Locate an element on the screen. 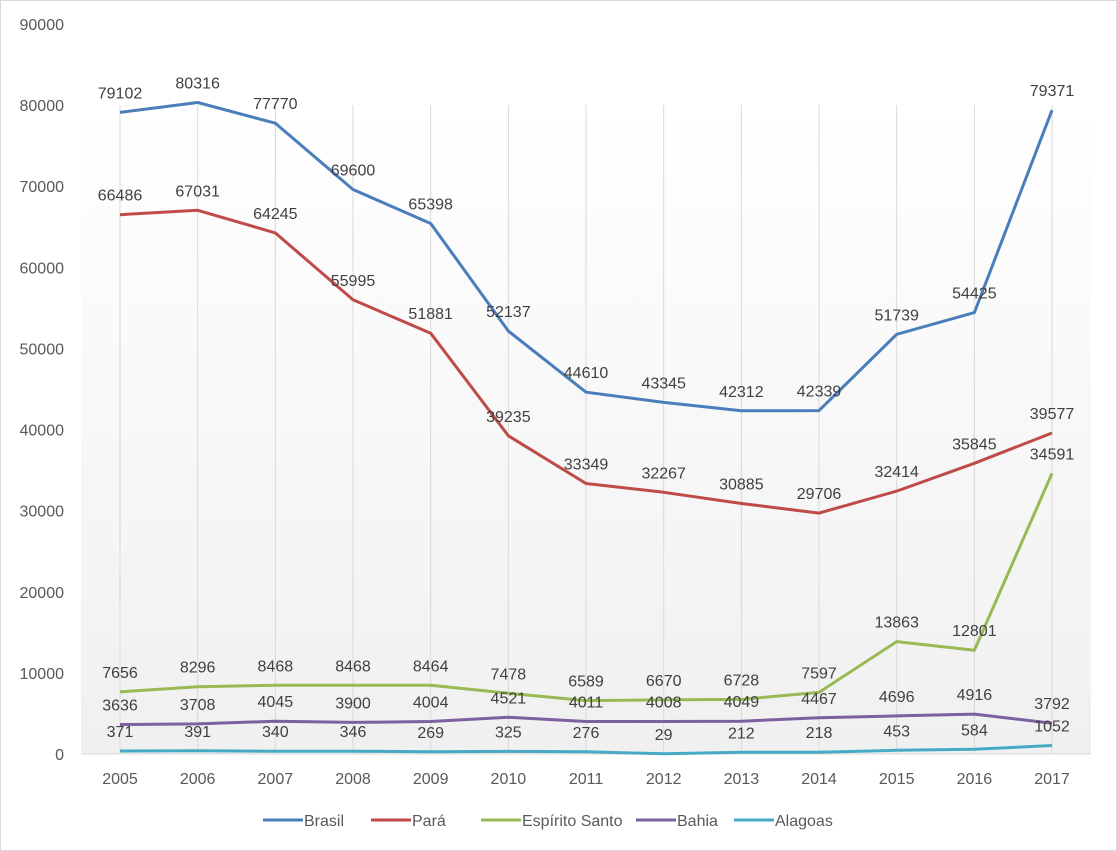 The width and height of the screenshot is (1117, 851). data-label: 35845 is located at coordinates (974, 444).